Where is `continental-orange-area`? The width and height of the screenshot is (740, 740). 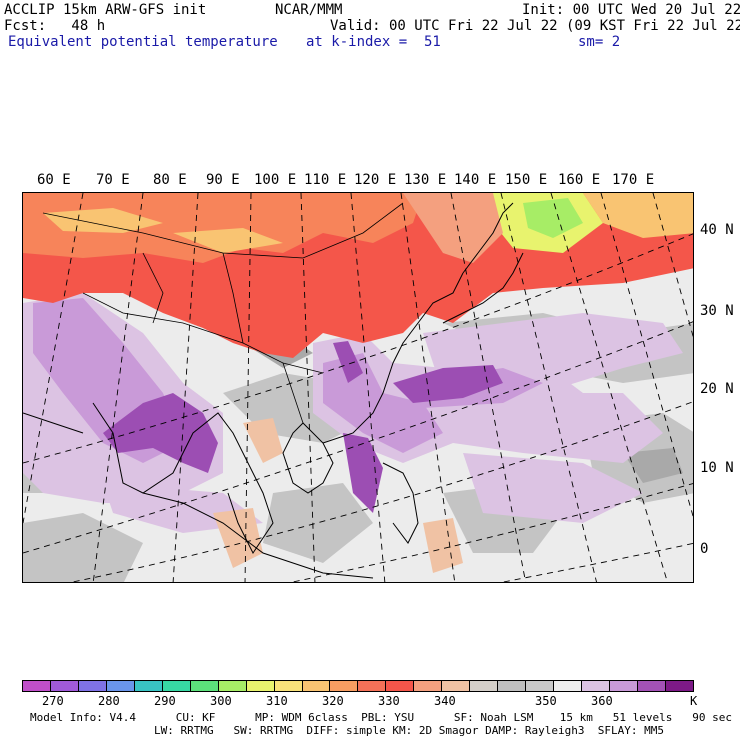
continental-orange-area is located at coordinates (223, 228).